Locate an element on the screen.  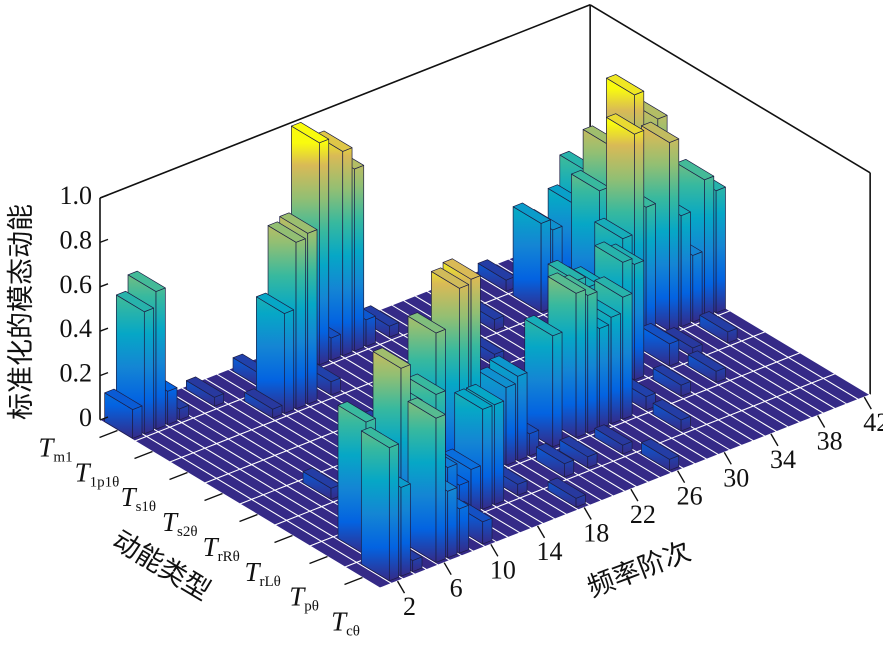
y-tick-label: Tm1 is located at coordinates (55, 449).